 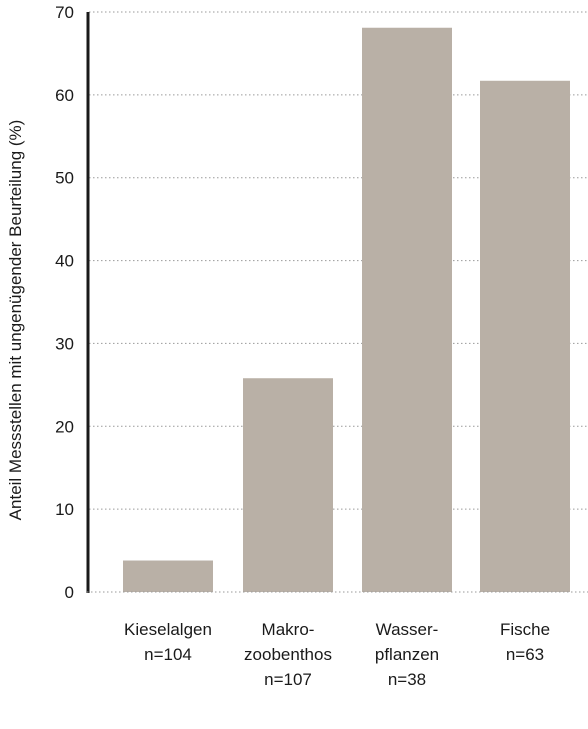 What do you see at coordinates (69, 592) in the screenshot?
I see `y-tick-label-0: 0` at bounding box center [69, 592].